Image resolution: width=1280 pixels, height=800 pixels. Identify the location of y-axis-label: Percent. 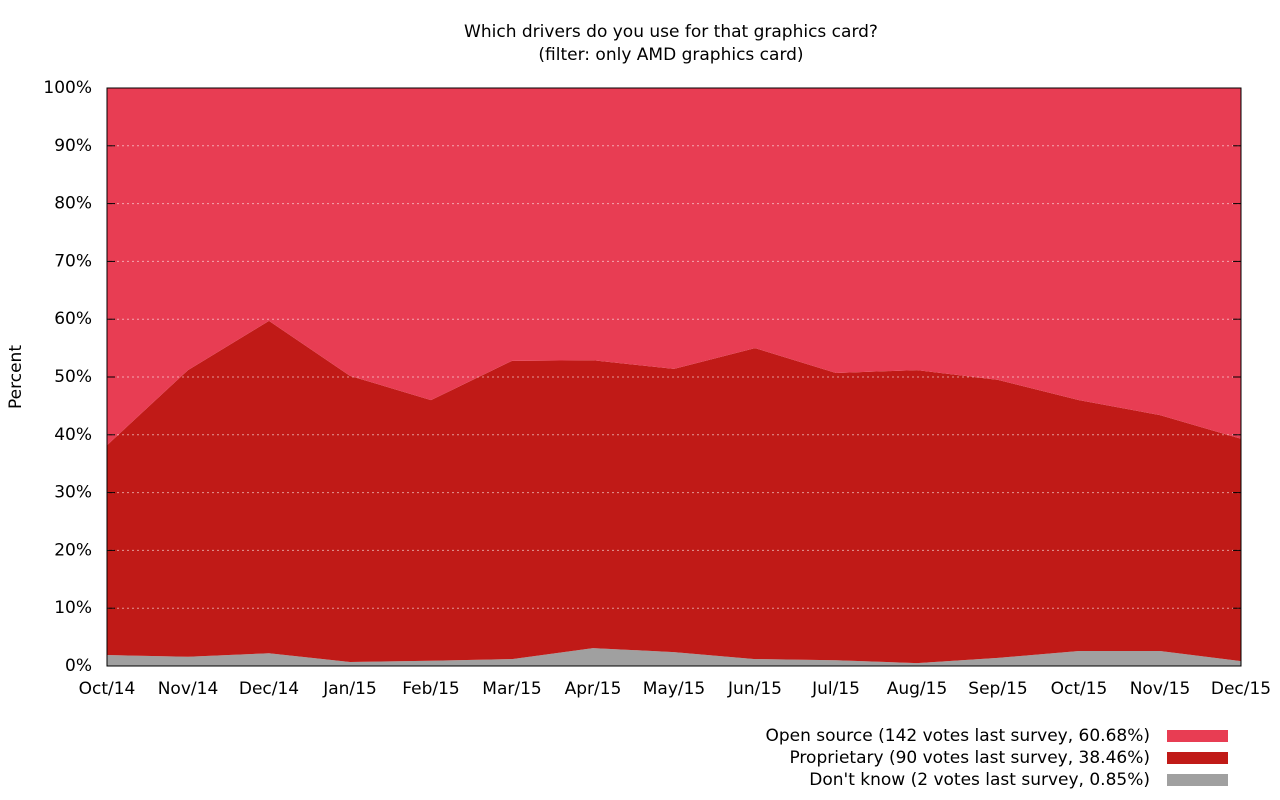
(16, 377).